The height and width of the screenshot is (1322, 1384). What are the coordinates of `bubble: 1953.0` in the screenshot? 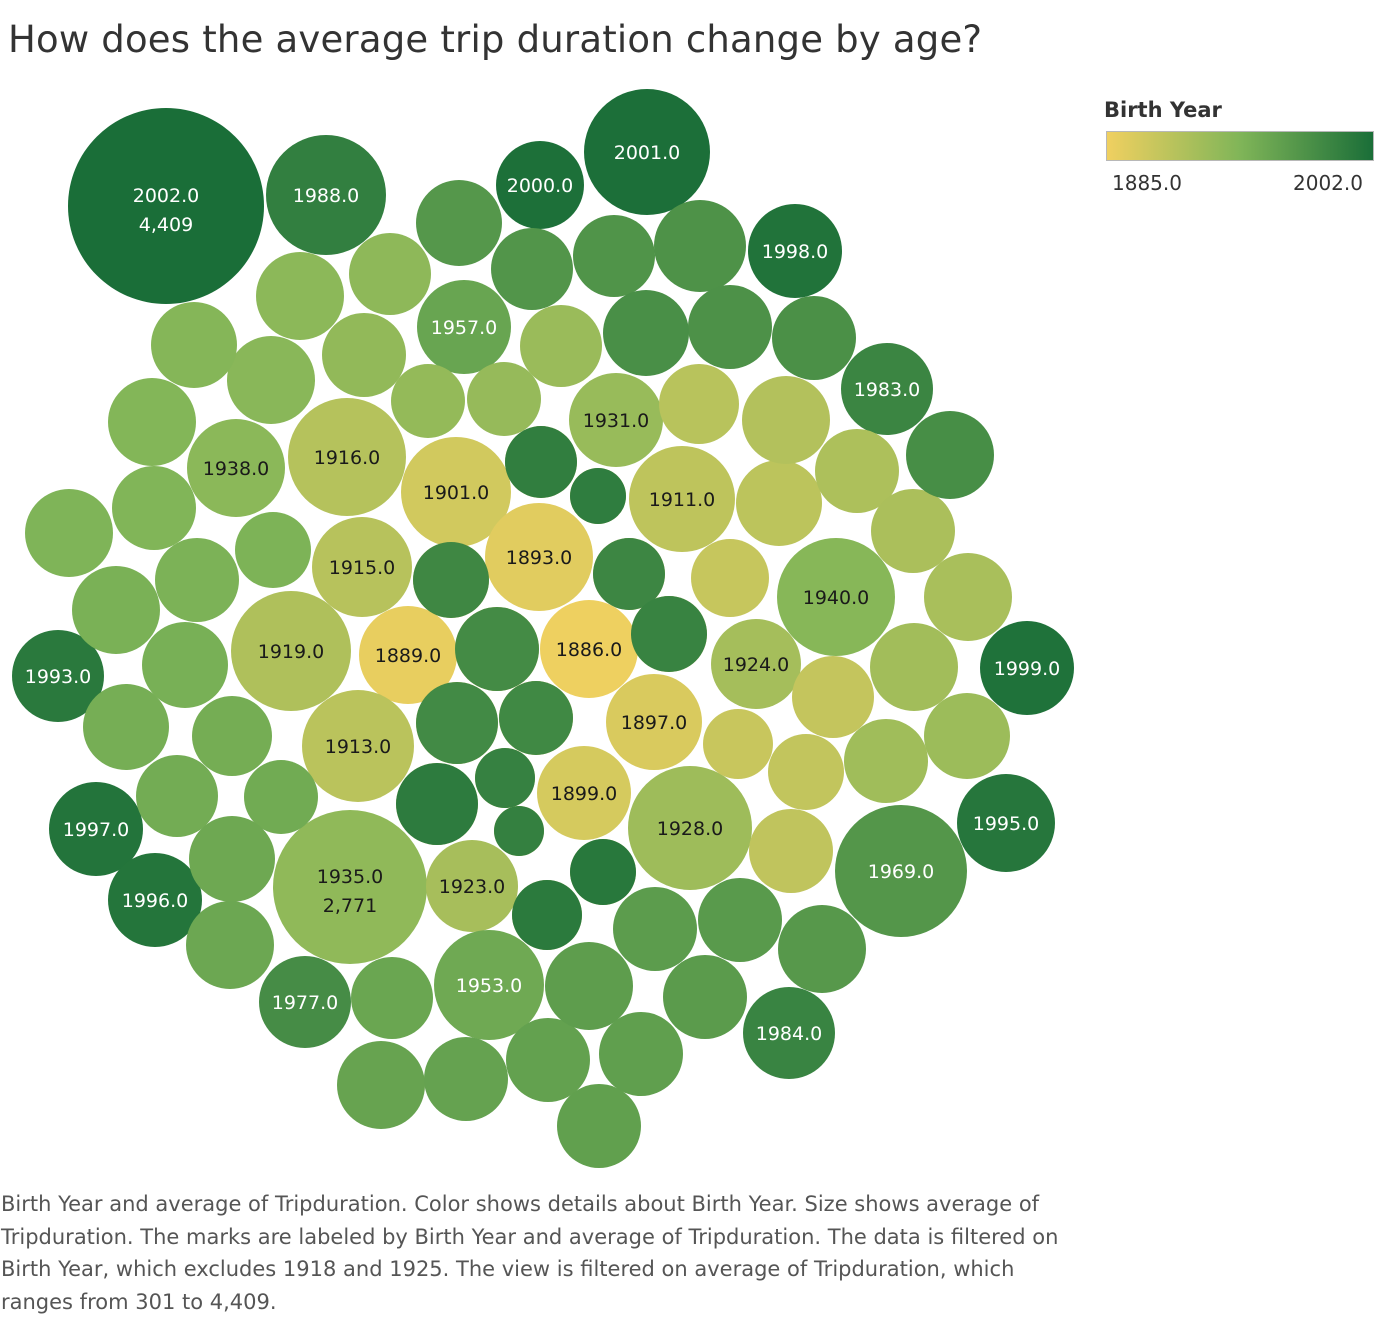 It's located at (489, 985).